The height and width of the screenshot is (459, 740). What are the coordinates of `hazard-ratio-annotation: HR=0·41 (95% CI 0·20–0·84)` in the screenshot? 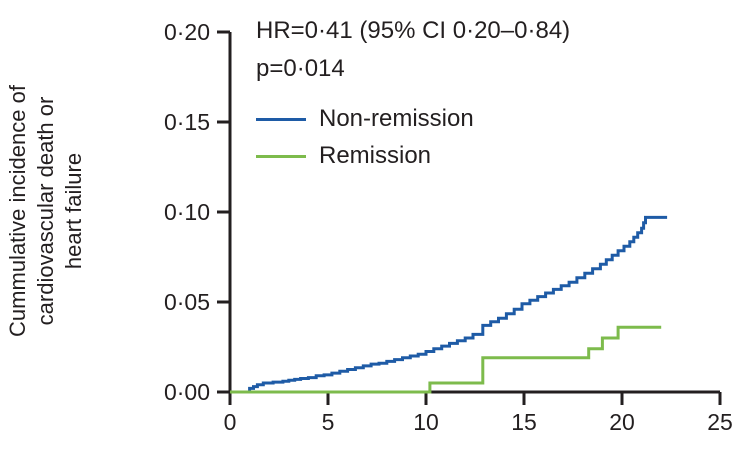 It's located at (413, 30).